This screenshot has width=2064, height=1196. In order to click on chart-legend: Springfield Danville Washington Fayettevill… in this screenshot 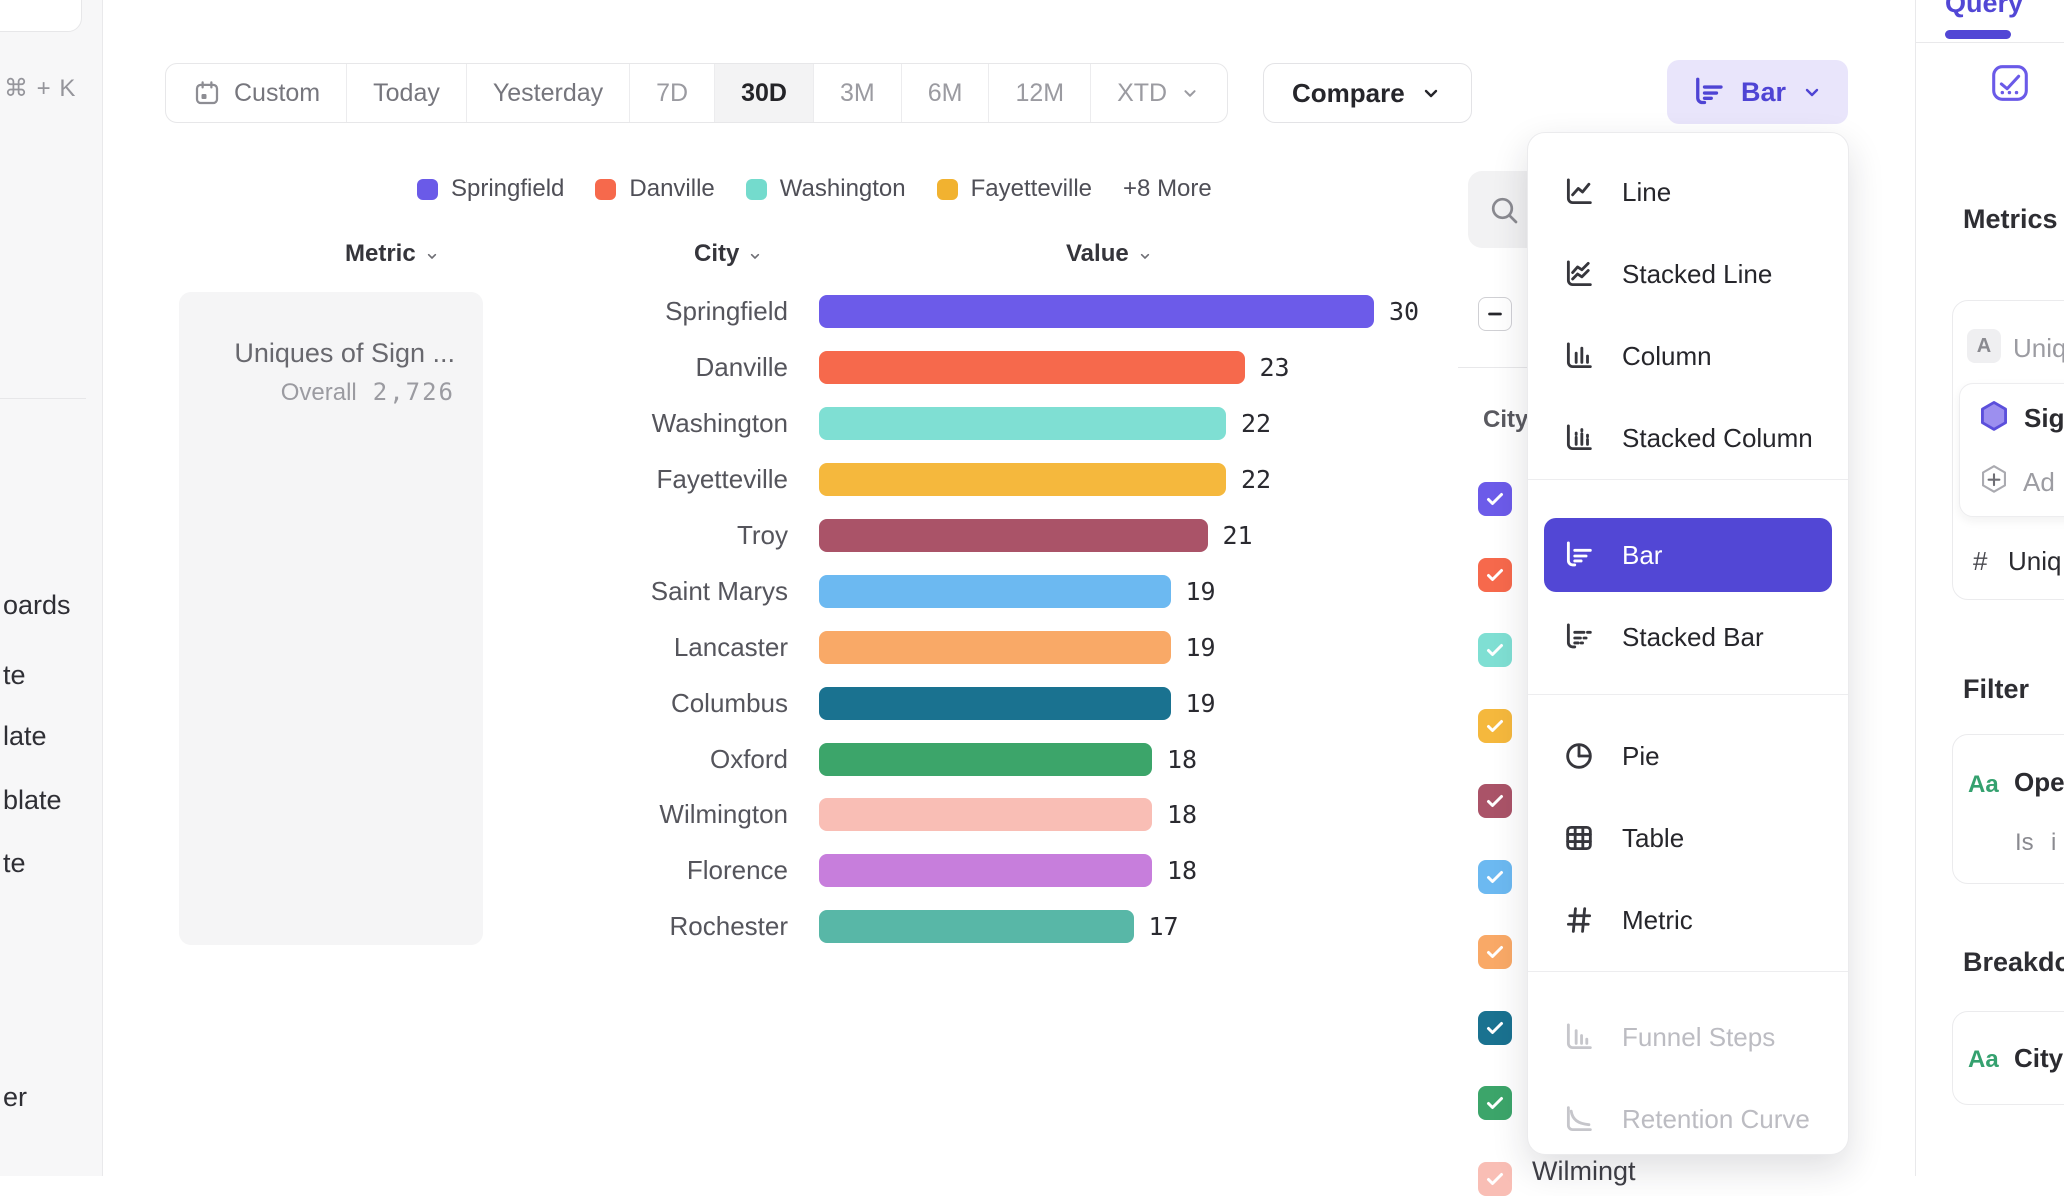, I will do `click(814, 189)`.